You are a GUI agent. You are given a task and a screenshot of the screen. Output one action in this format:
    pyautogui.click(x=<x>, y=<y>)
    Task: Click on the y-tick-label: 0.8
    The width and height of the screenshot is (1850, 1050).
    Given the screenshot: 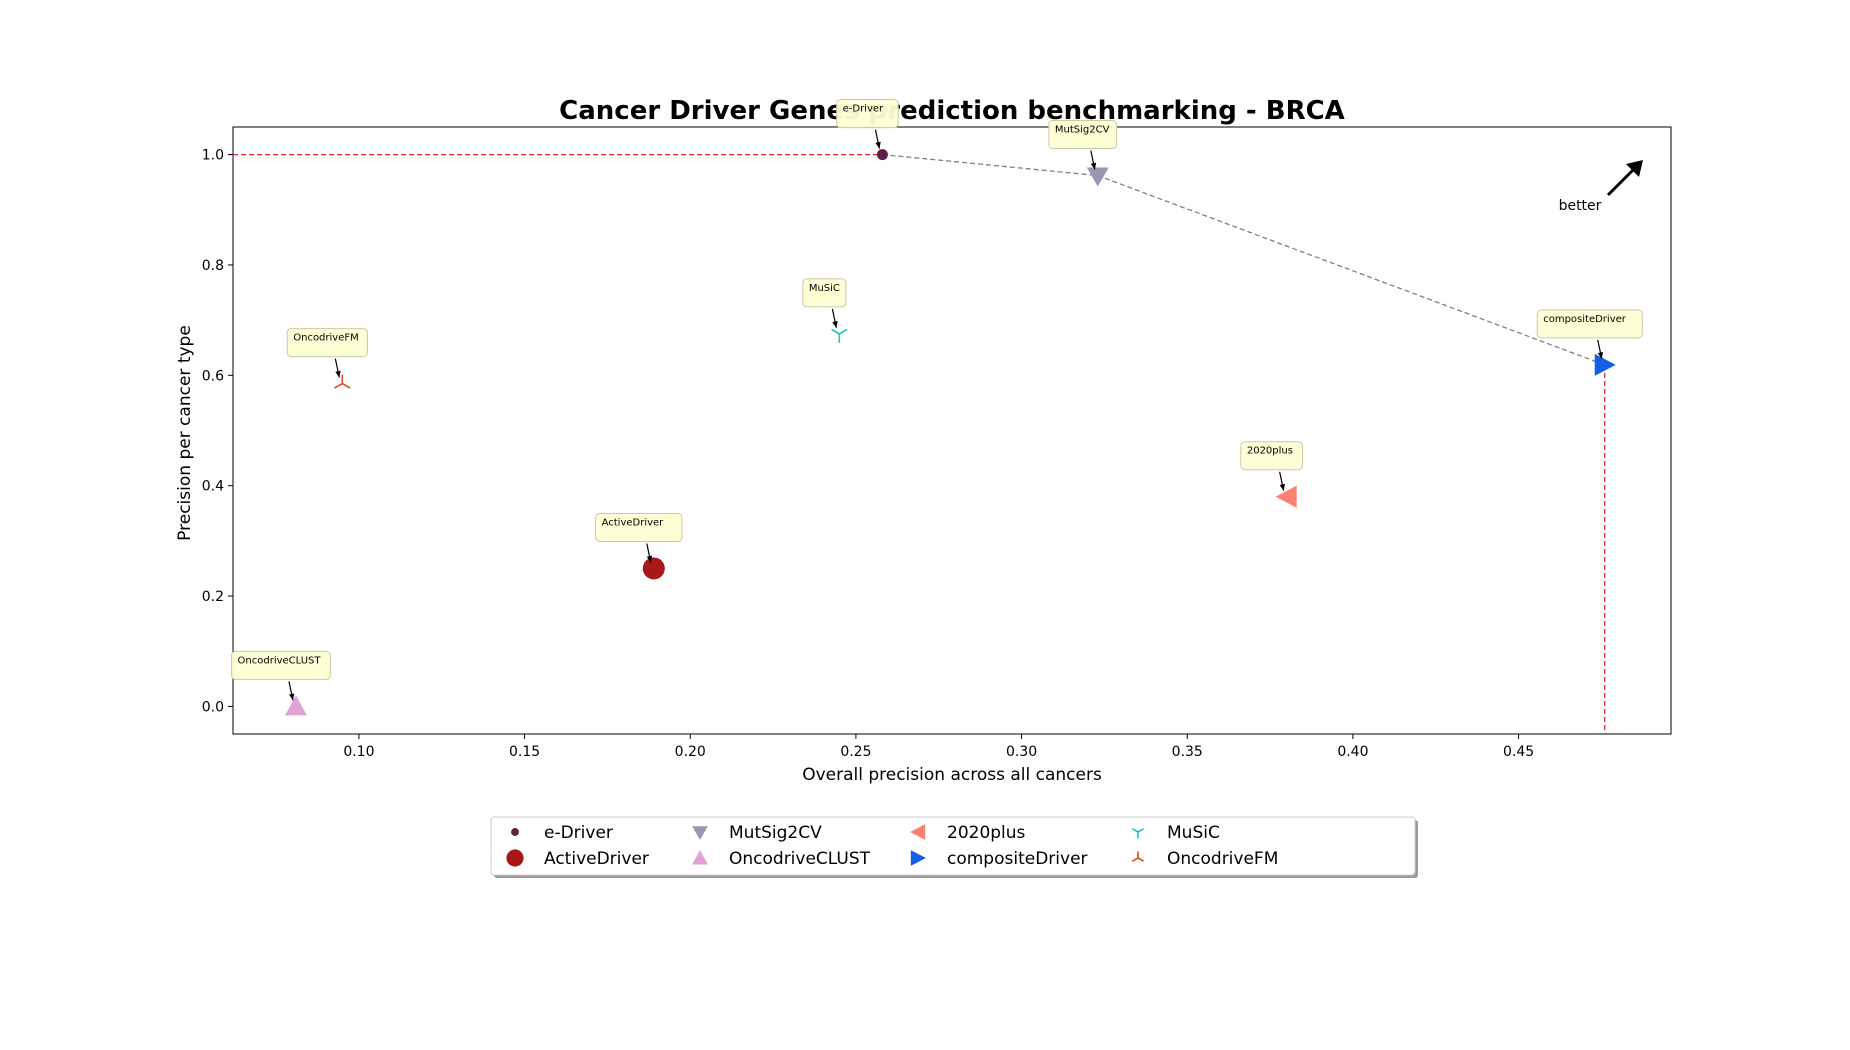 What is the action you would take?
    pyautogui.click(x=213, y=266)
    